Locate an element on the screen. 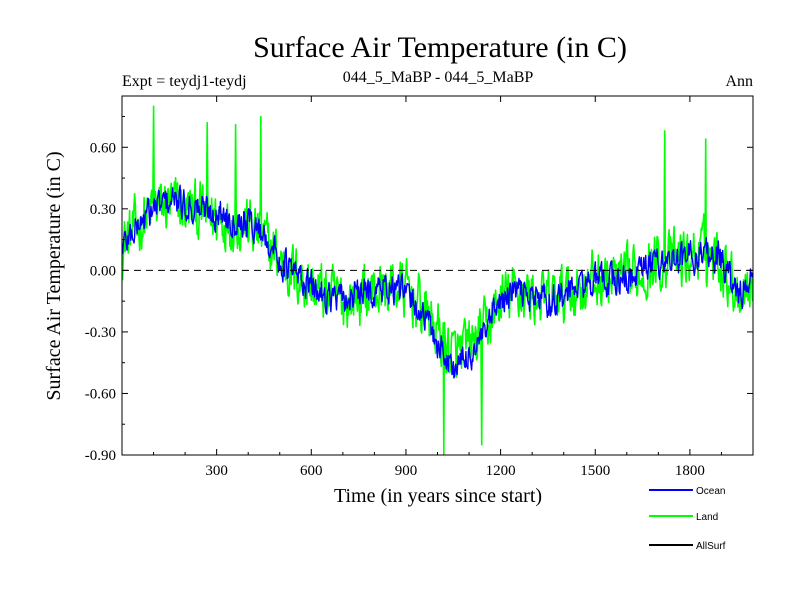 This screenshot has width=800, height=600. x-tick-label: 1500 is located at coordinates (595, 471).